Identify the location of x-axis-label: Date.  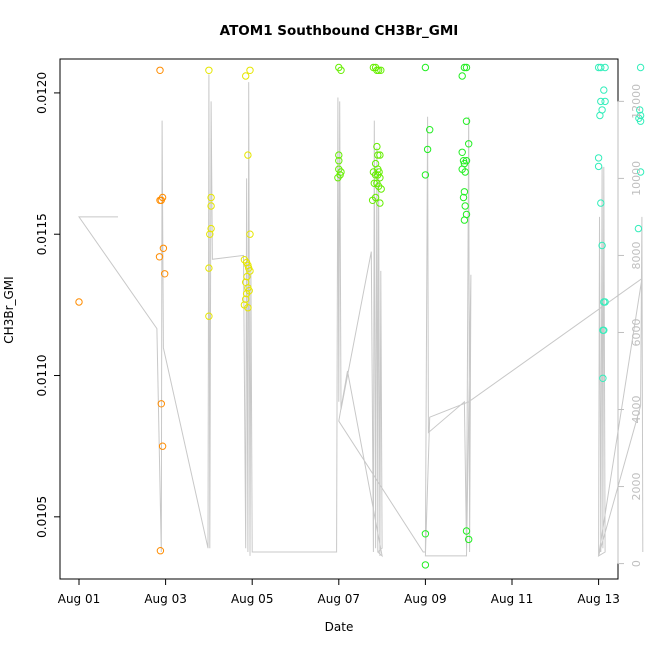
(339, 627).